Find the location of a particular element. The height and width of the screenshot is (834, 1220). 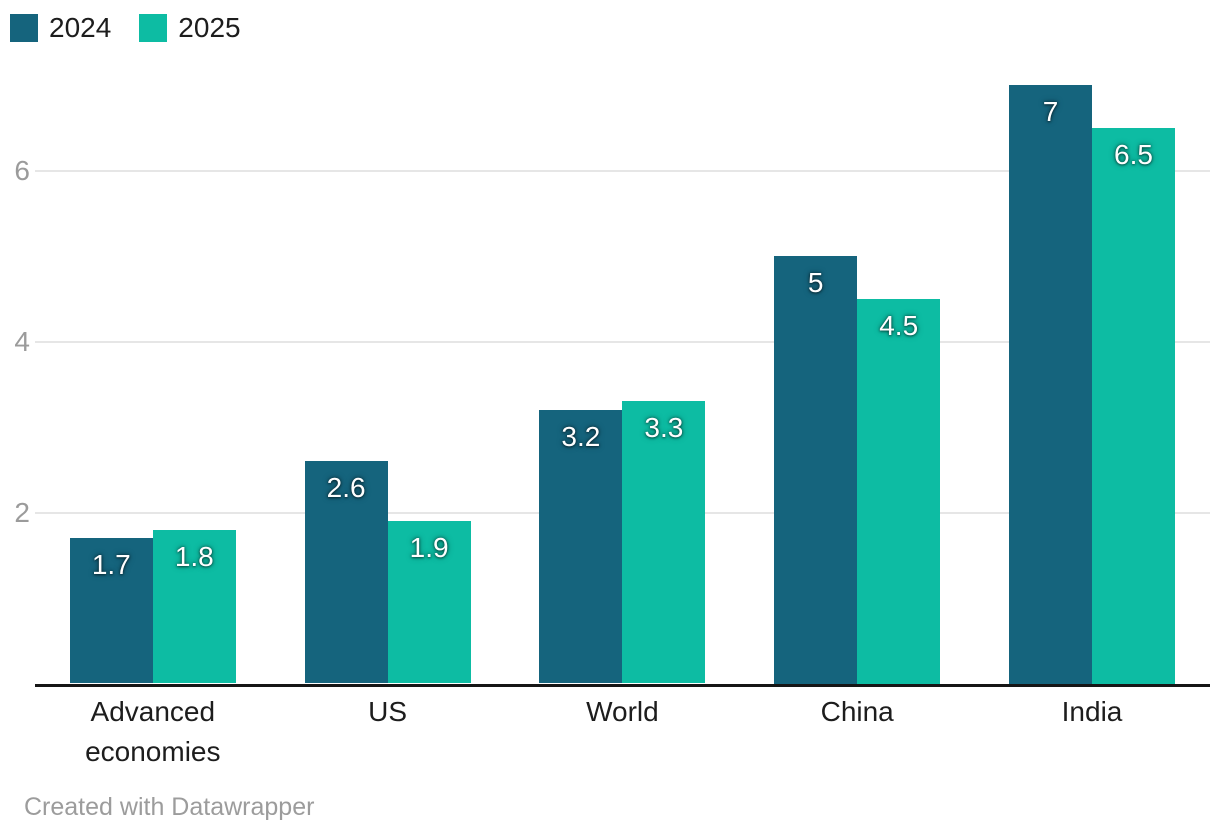

bar-2024-us: 2.6 is located at coordinates (346, 572).